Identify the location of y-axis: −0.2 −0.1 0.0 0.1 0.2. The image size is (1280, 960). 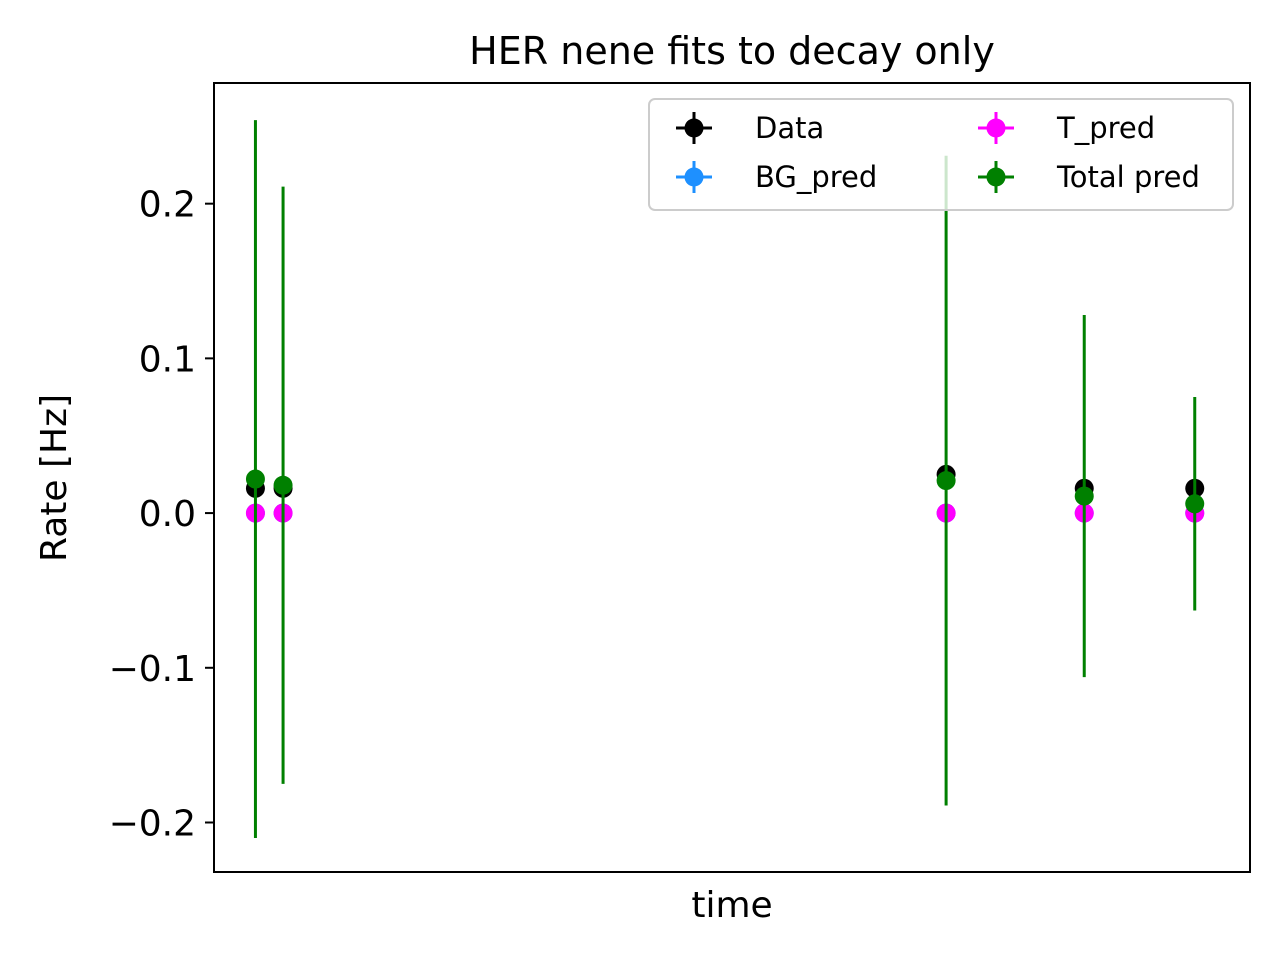
(161, 514).